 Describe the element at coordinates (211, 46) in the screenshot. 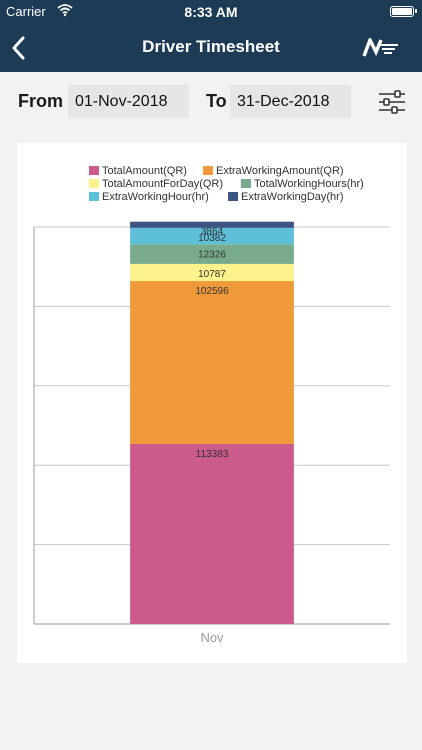

I see `page-title: Driver Timesheet` at that location.